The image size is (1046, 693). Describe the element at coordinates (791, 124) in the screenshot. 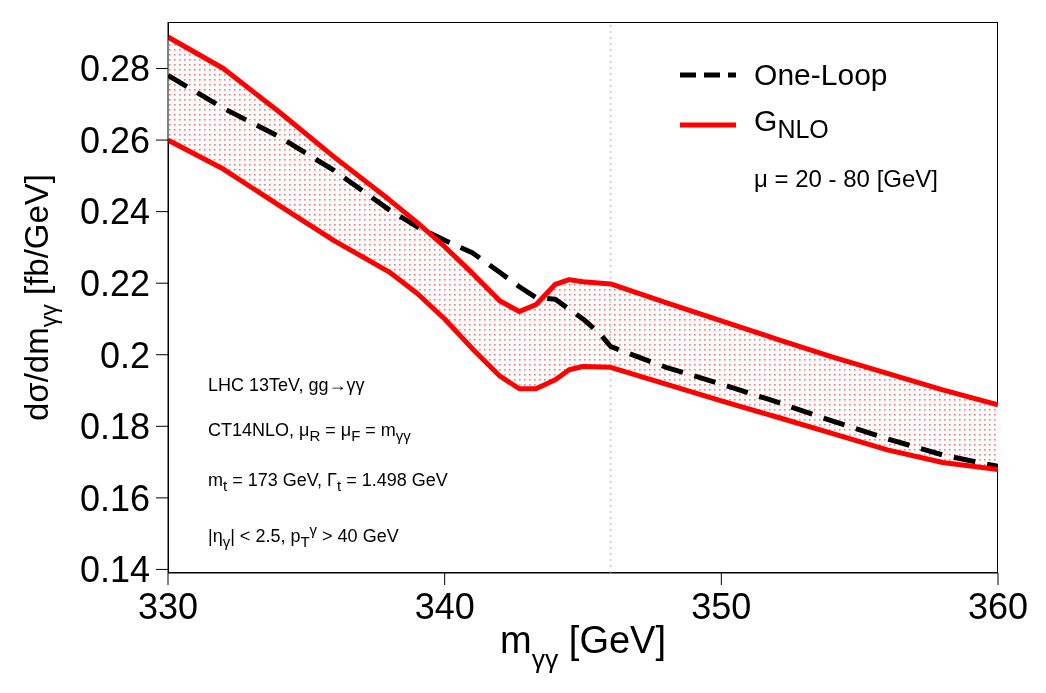

I see `legend-label: G$_{NLO}$` at that location.